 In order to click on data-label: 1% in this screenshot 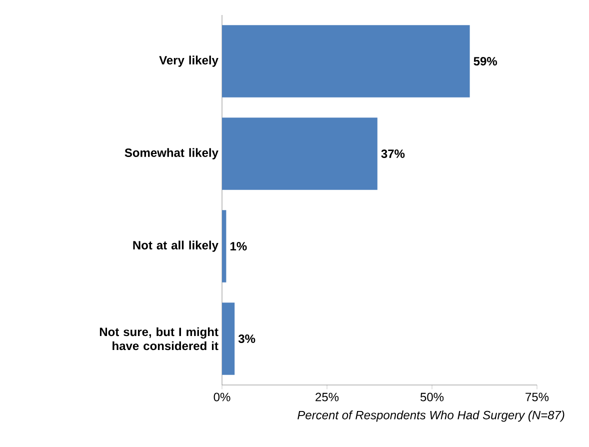, I will do `click(238, 246)`.